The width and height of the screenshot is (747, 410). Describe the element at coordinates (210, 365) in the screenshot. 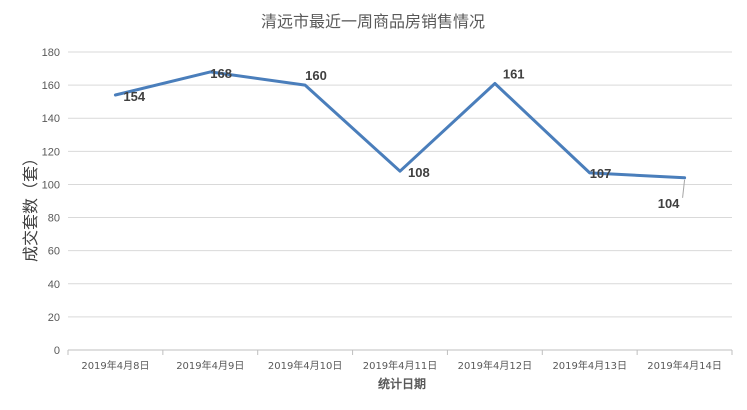

I see `x-tick-label: 2019年4月9日` at that location.